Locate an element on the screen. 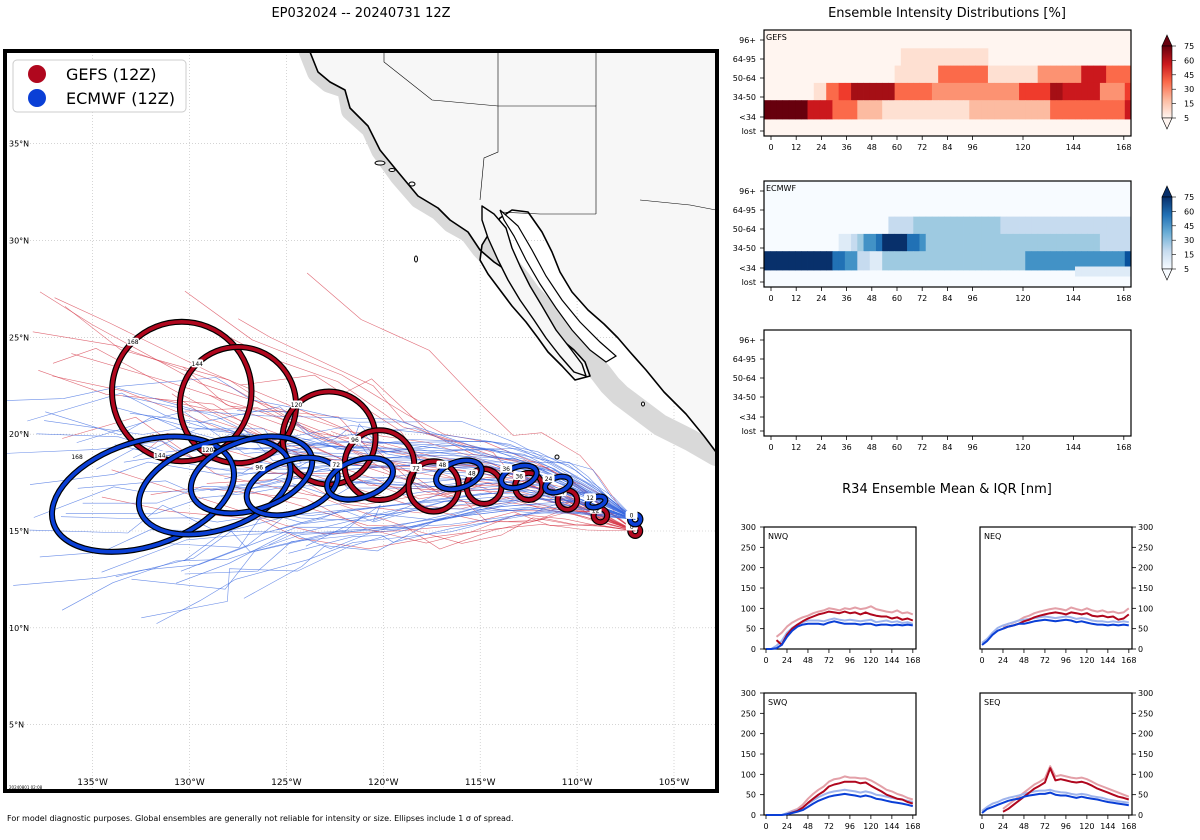 The image size is (1200, 840). gefs-ellipse is located at coordinates (182, 392).